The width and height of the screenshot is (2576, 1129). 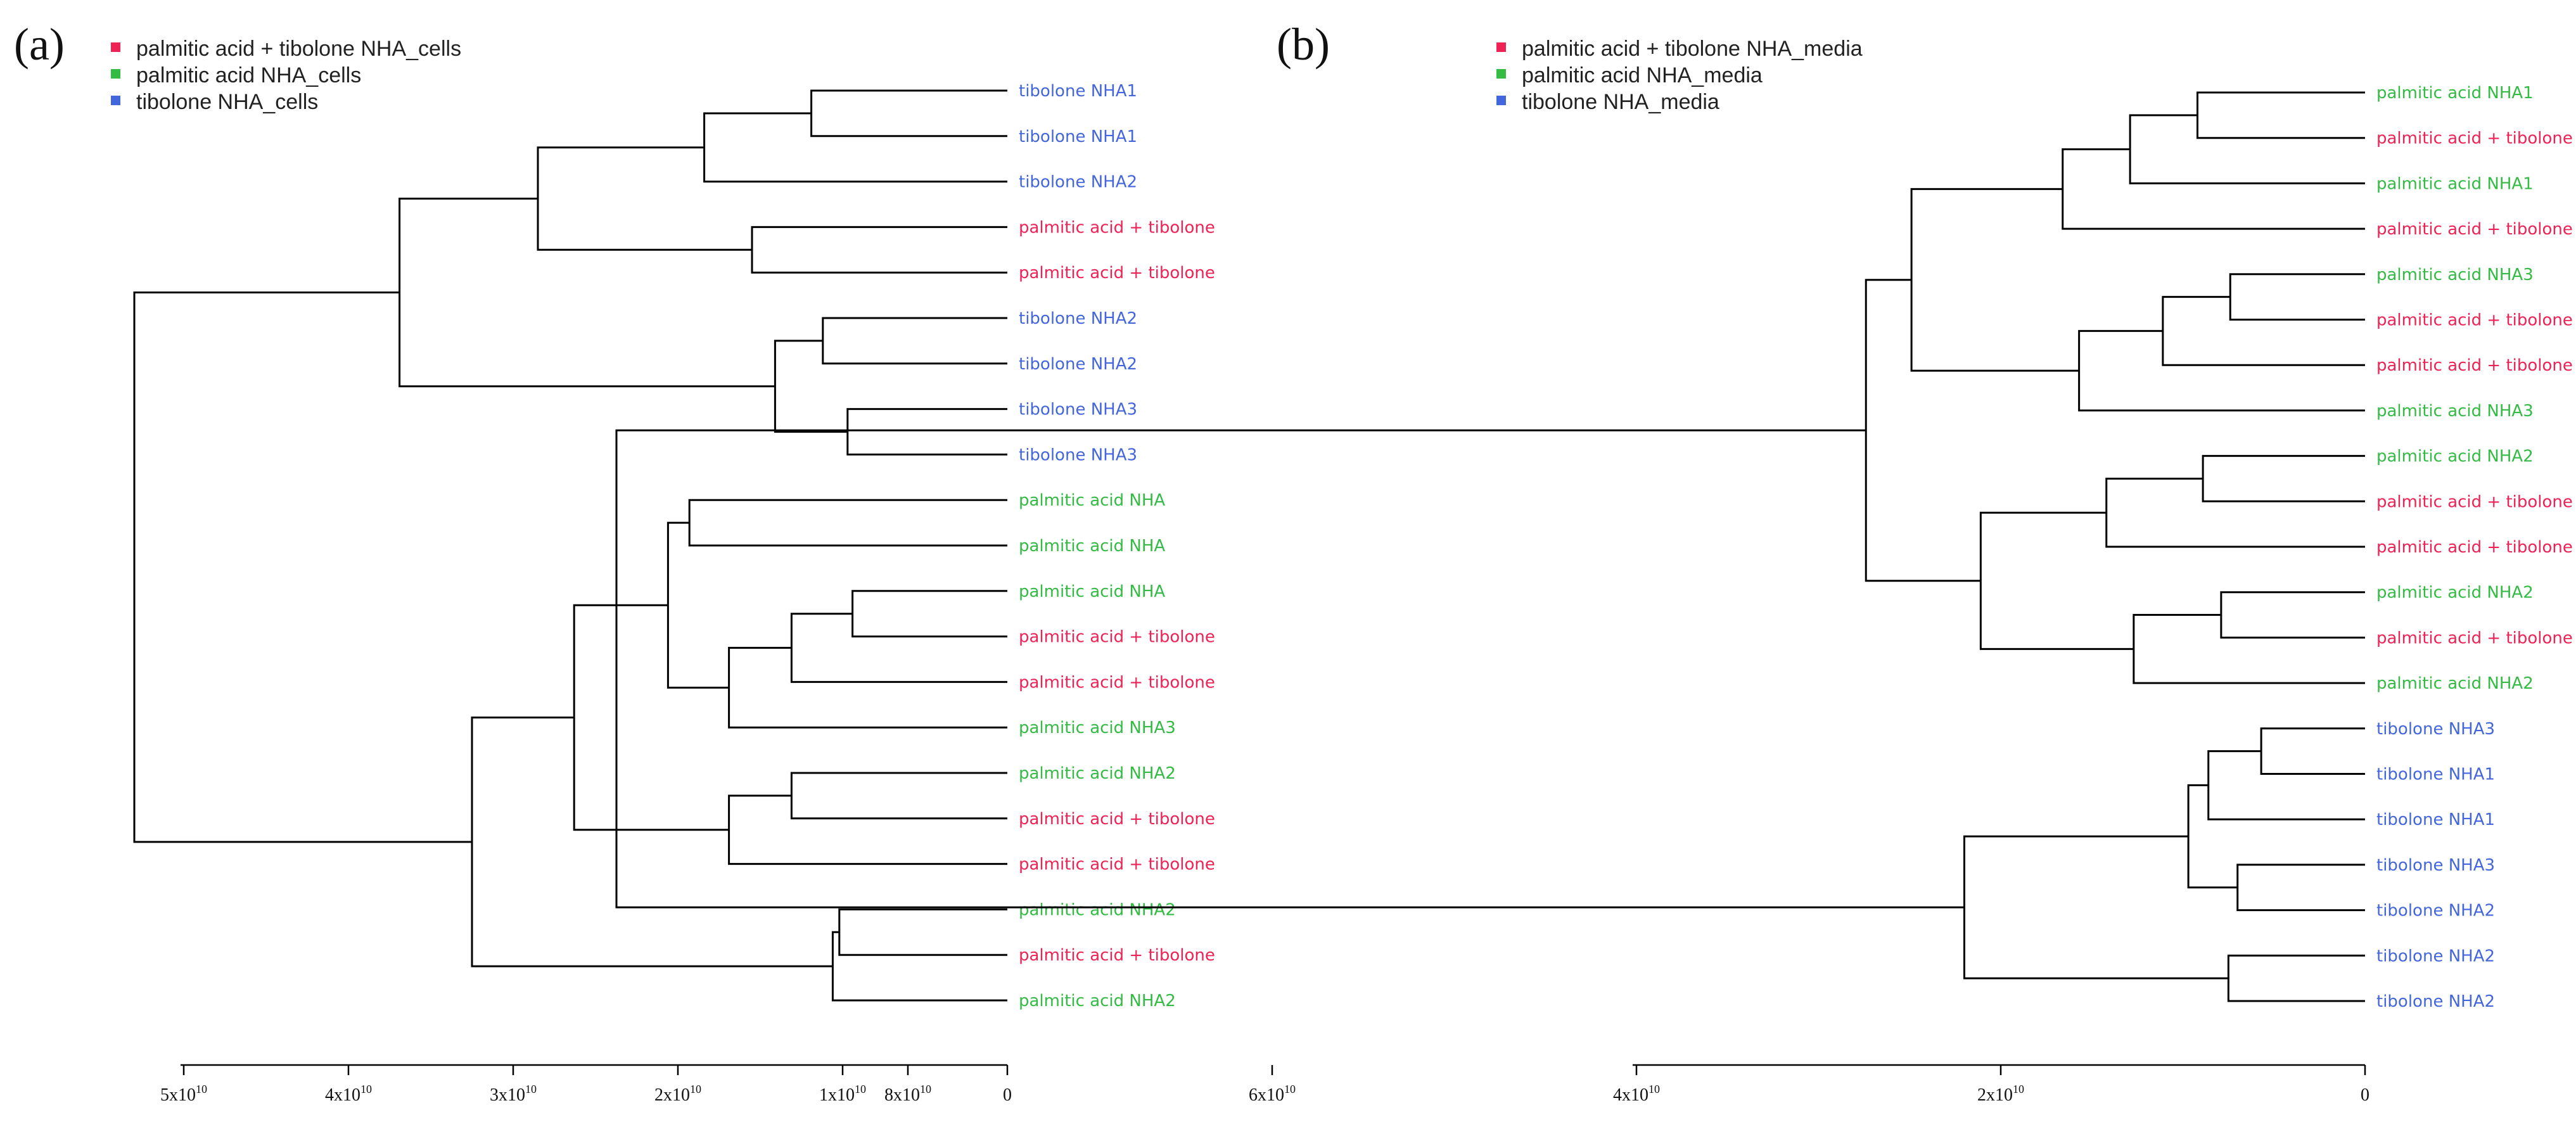 I want to click on axis-tick-label: 2x10¹⁰, so click(x=2000, y=1094).